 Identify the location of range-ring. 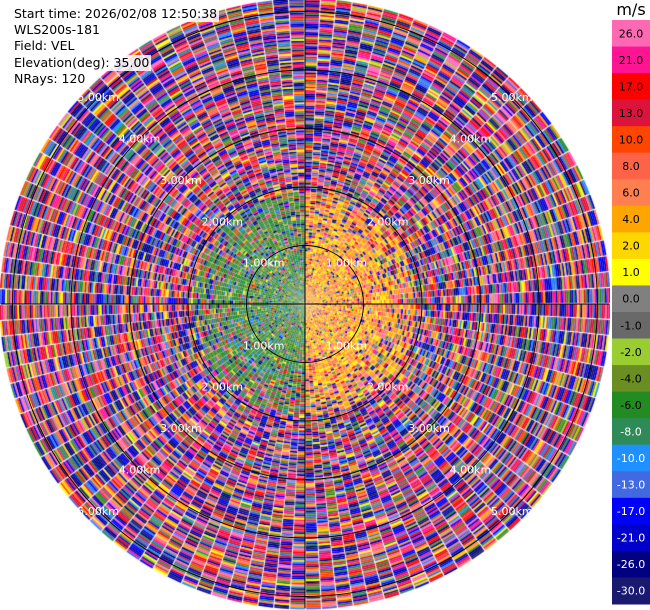
(305, 304).